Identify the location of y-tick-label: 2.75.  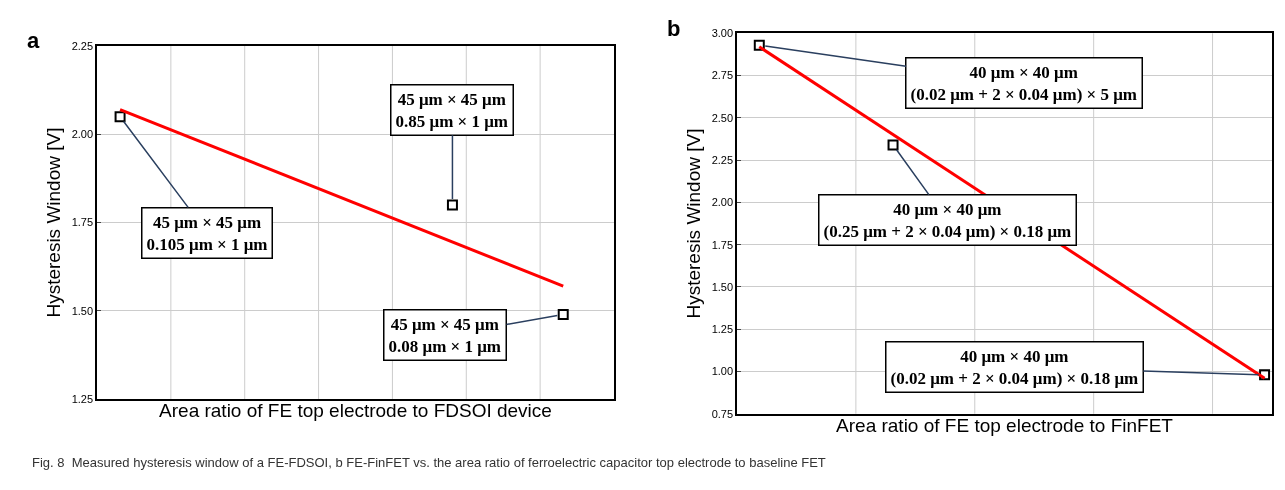
(722, 75).